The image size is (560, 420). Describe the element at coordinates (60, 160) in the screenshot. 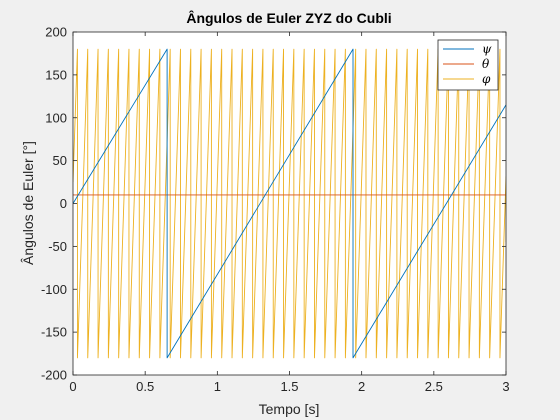

I see `y-tick-label: 50` at that location.